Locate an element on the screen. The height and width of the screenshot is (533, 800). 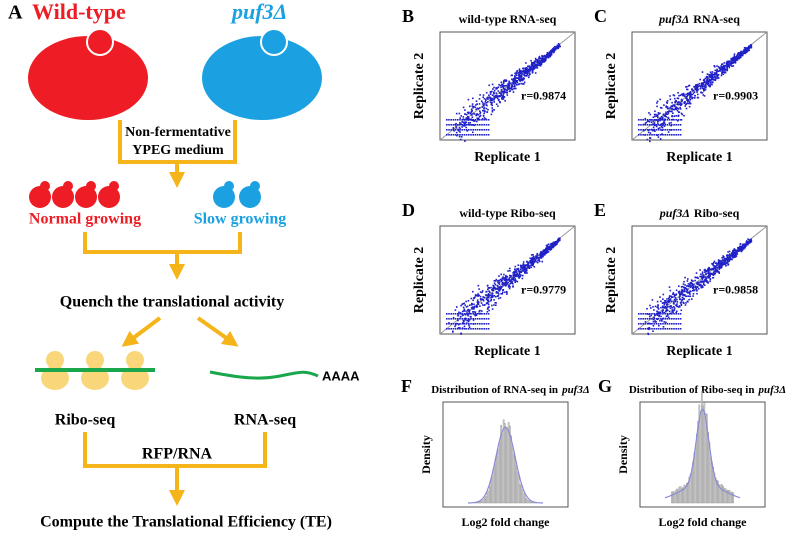
r-value: r=0.9858 is located at coordinates (735, 290).